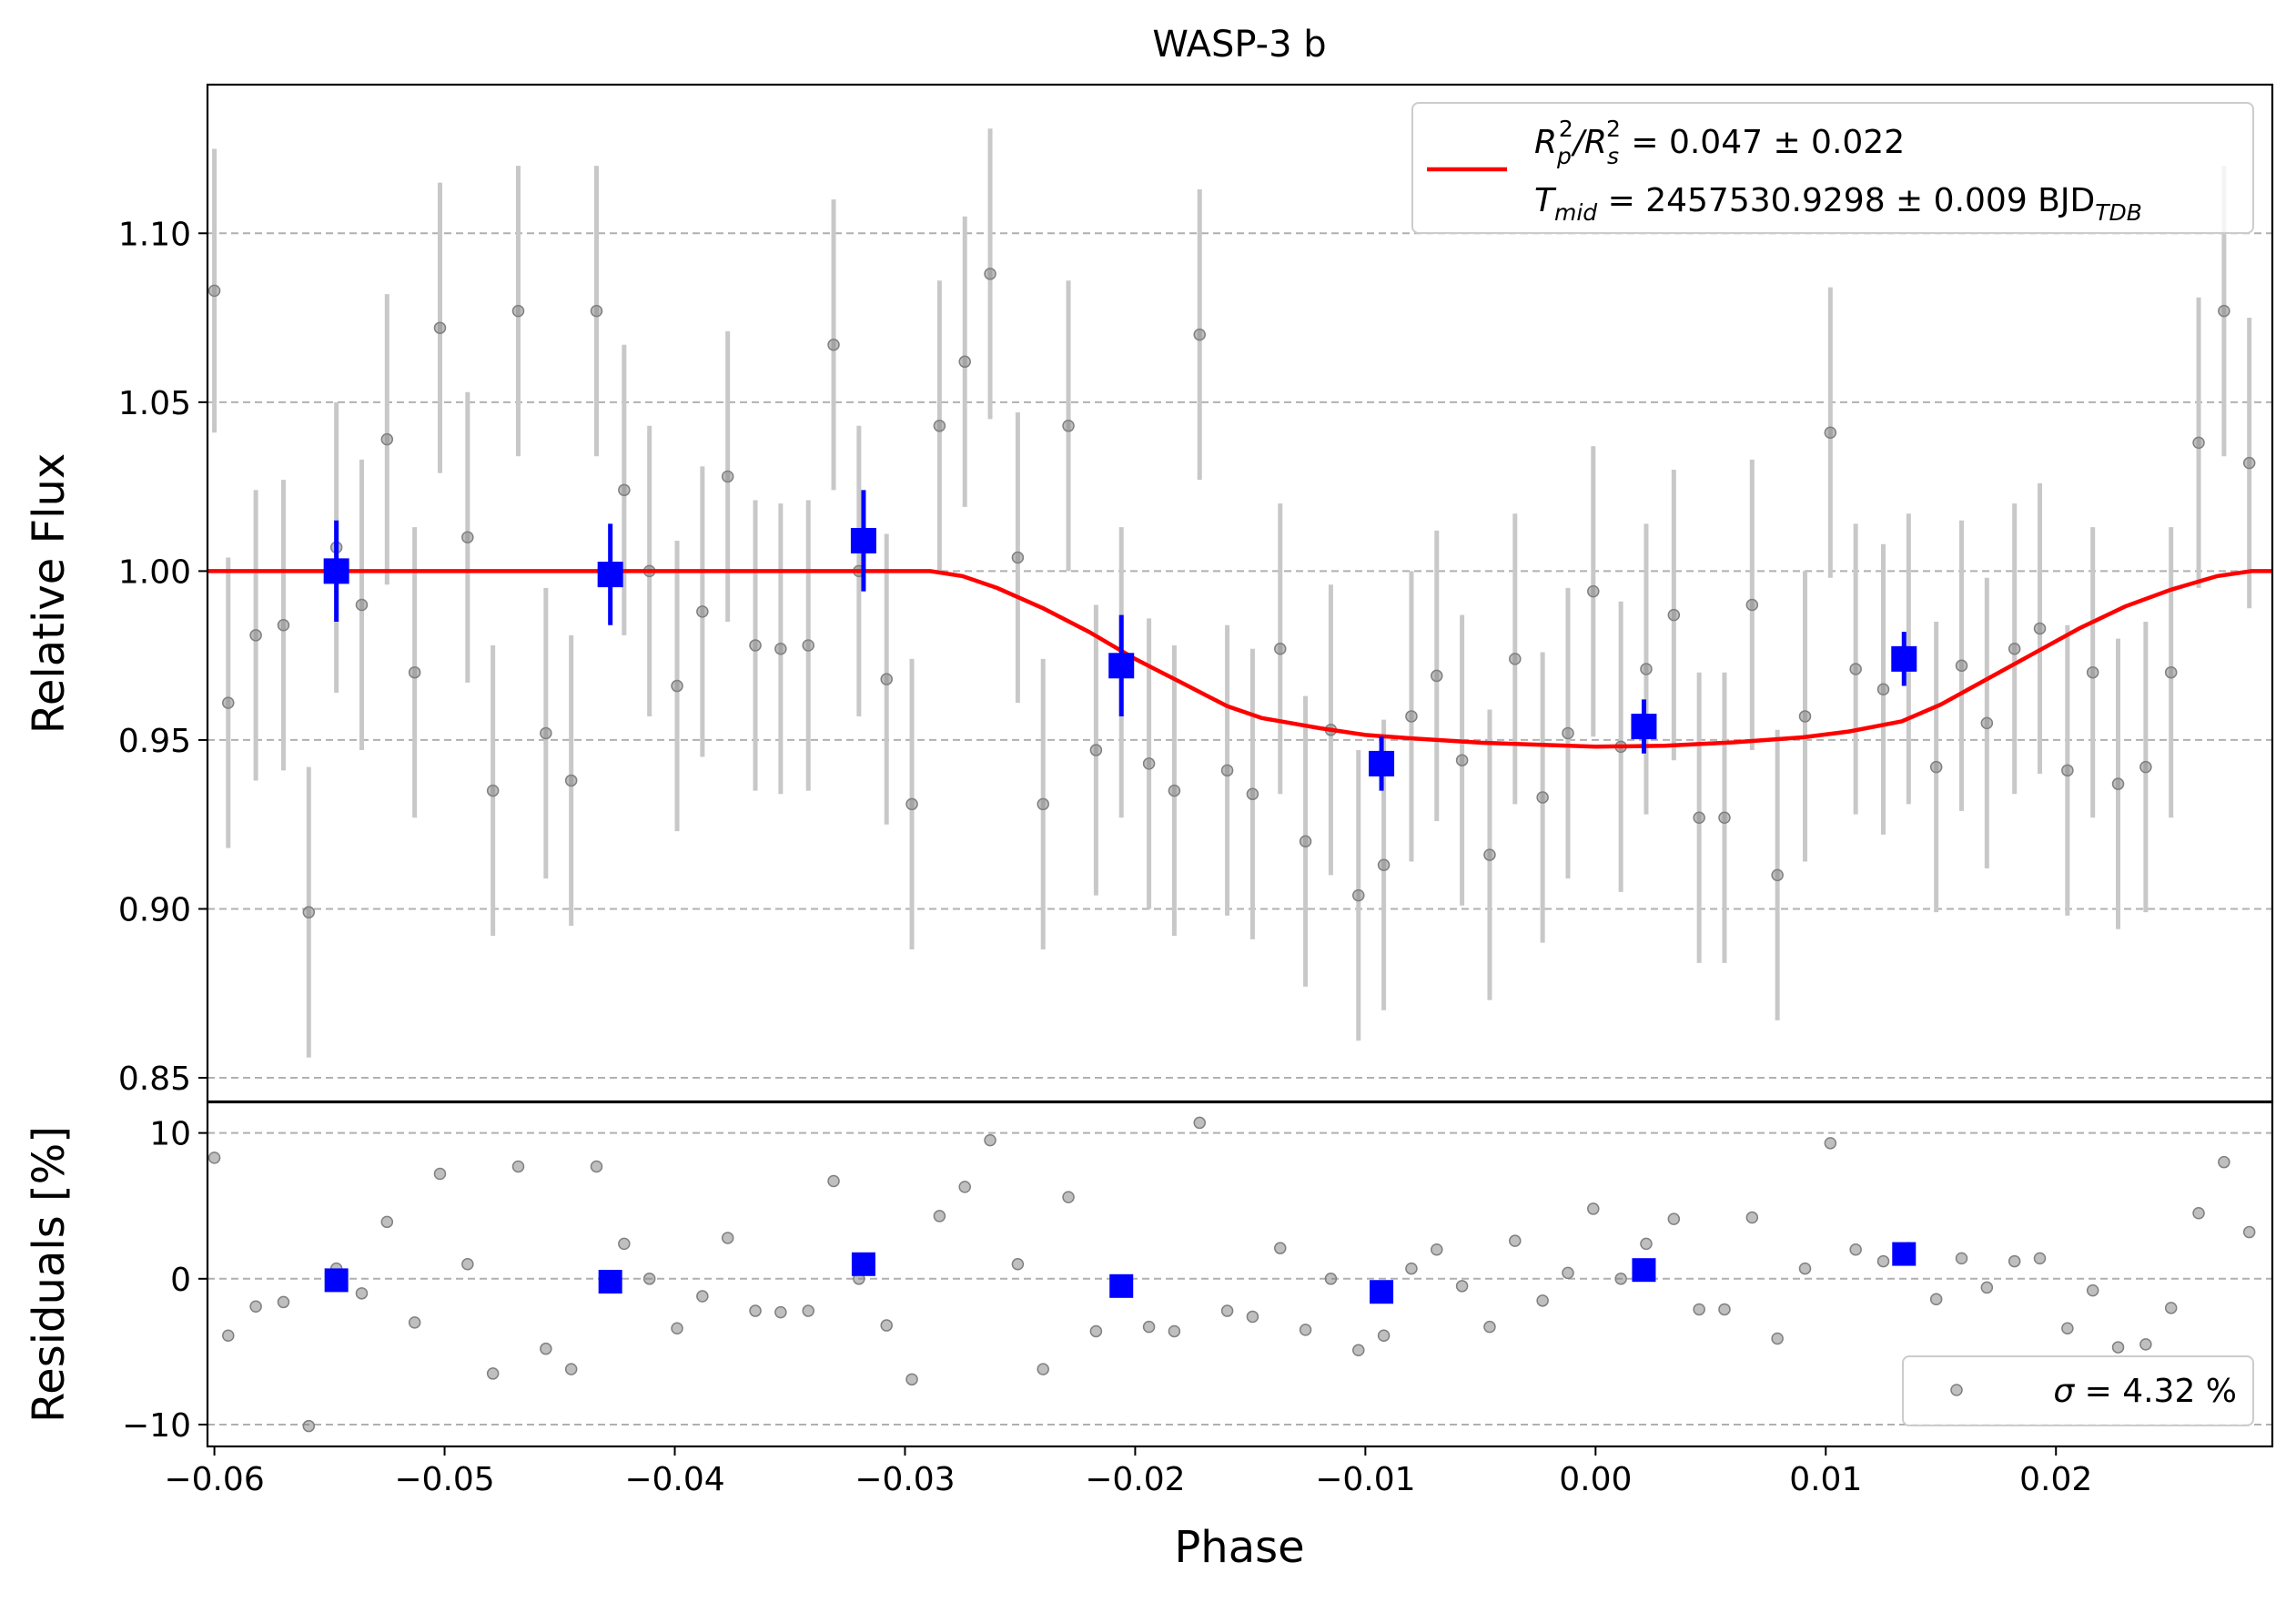  What do you see at coordinates (50, 594) in the screenshot?
I see `flux-y-label: Relative Flux` at bounding box center [50, 594].